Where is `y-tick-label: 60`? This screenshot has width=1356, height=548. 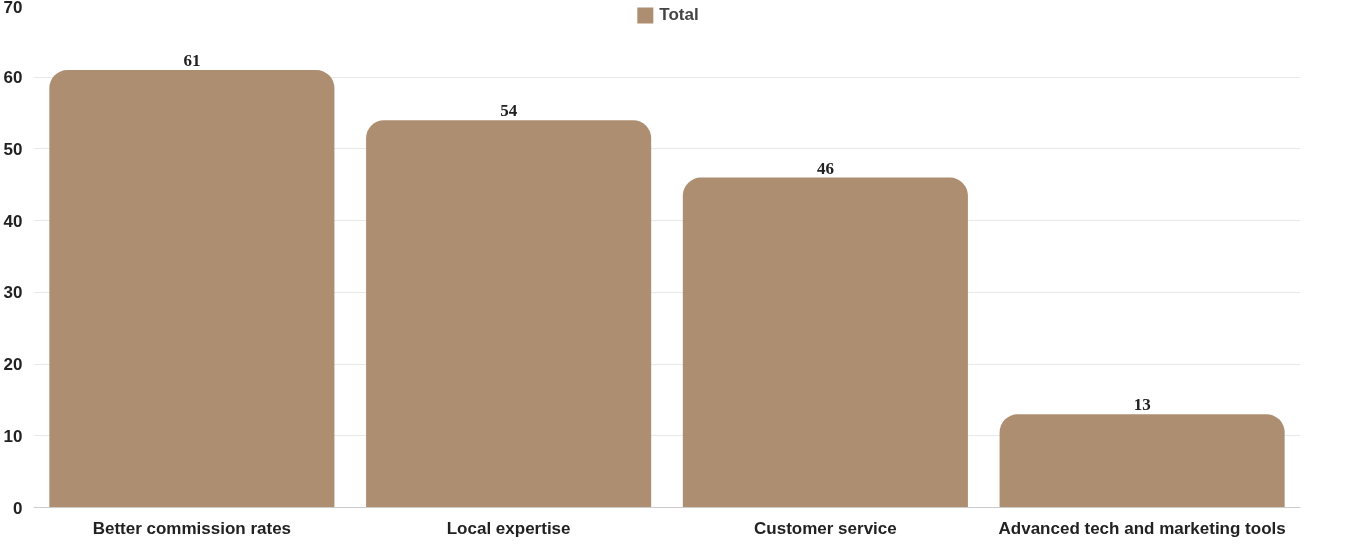
y-tick-label: 60 is located at coordinates (13, 78).